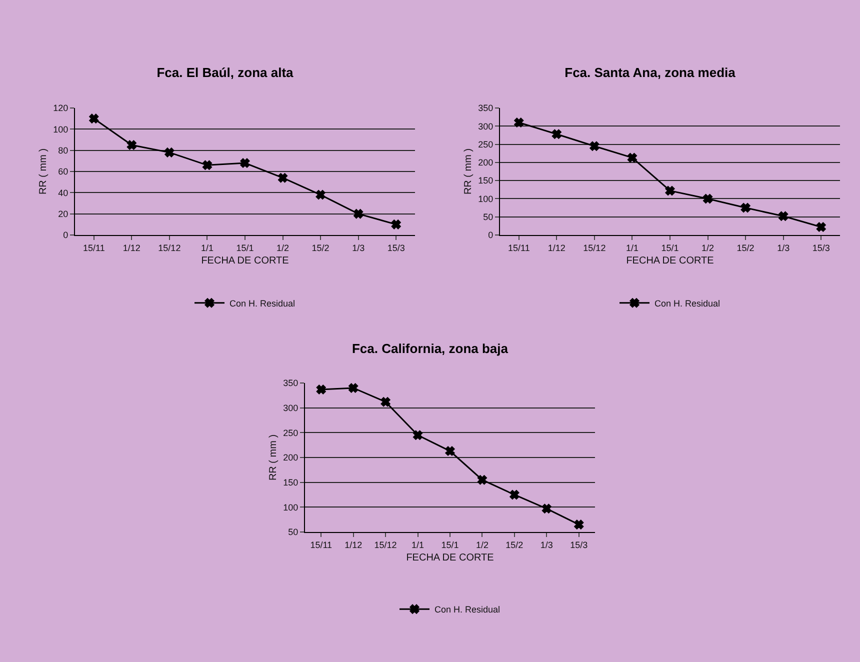 The height and width of the screenshot is (662, 860). I want to click on y-tick-label: 80, so click(63, 150).